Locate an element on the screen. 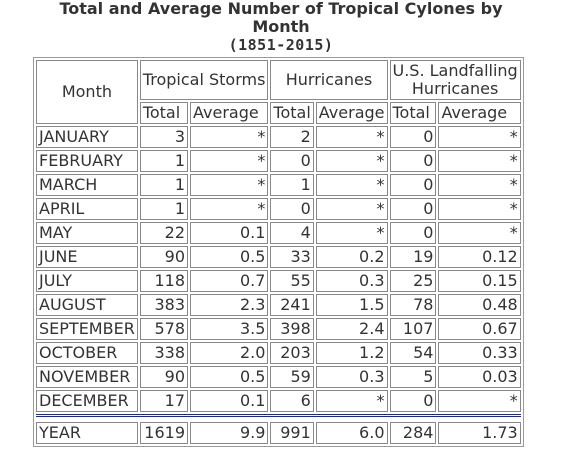 The image size is (562, 457). table-row: FEBRUARY 1 * 0 * 0 * is located at coordinates (278, 161).